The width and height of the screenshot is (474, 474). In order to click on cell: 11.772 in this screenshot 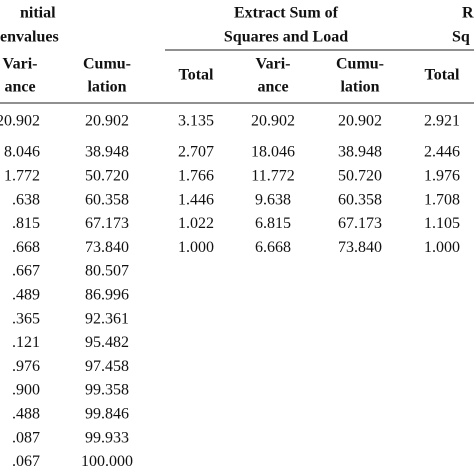, I will do `click(272, 175)`.